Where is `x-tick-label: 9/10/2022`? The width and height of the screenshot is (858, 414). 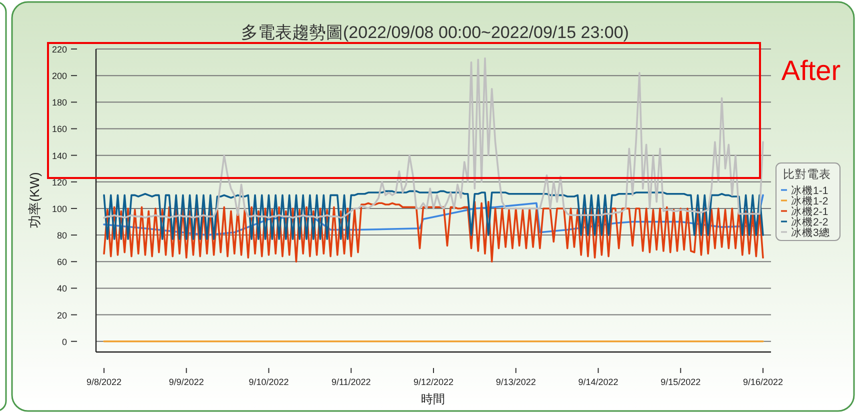
x-tick-label: 9/10/2022 is located at coordinates (268, 382).